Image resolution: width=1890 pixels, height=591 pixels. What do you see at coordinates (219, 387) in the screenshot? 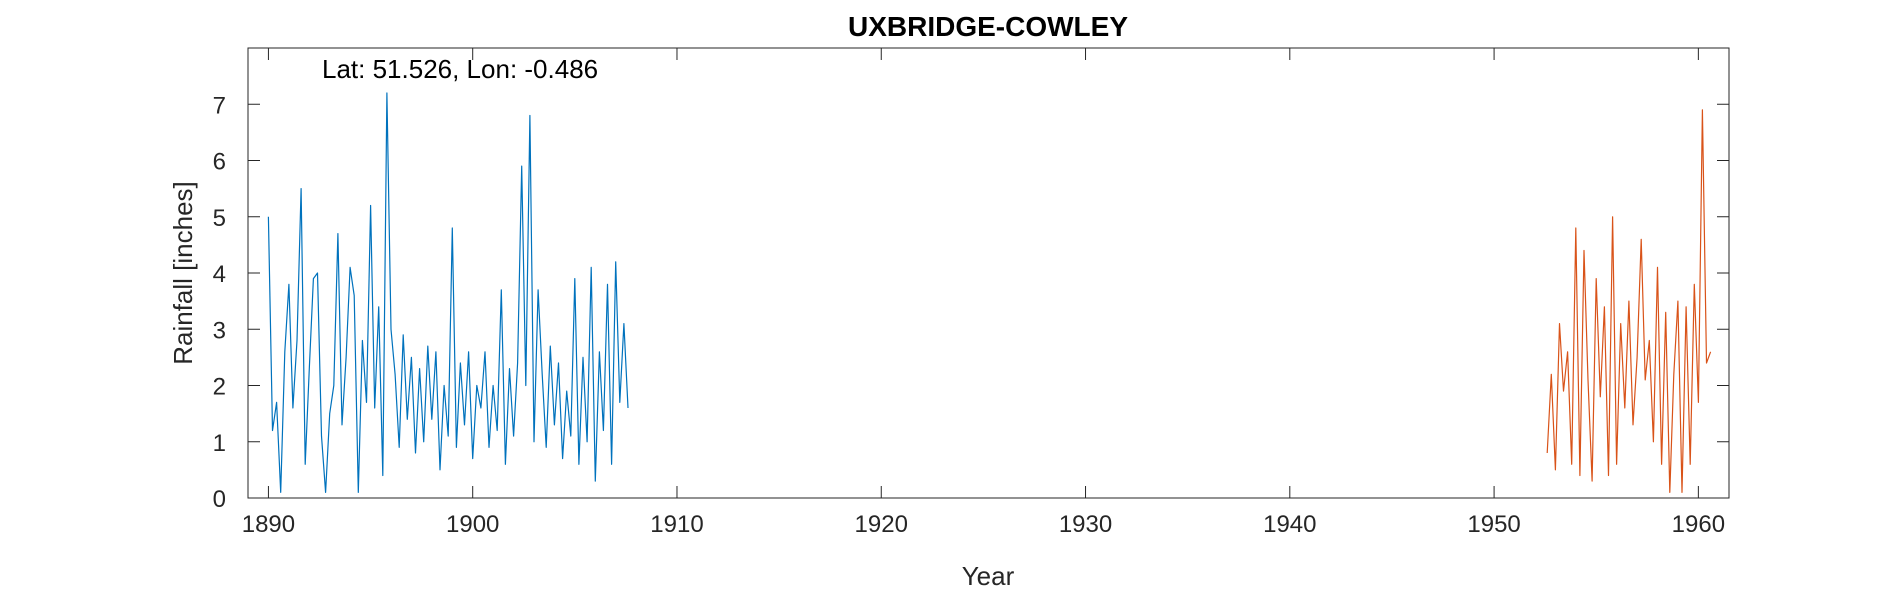
I see `y-tick-label: 2` at bounding box center [219, 387].